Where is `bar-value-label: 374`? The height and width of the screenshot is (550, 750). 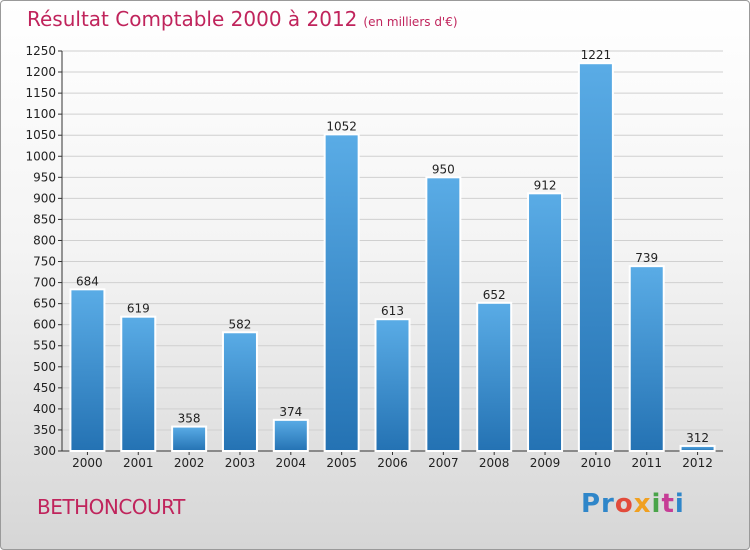
bar-value-label: 374 is located at coordinates (290, 412).